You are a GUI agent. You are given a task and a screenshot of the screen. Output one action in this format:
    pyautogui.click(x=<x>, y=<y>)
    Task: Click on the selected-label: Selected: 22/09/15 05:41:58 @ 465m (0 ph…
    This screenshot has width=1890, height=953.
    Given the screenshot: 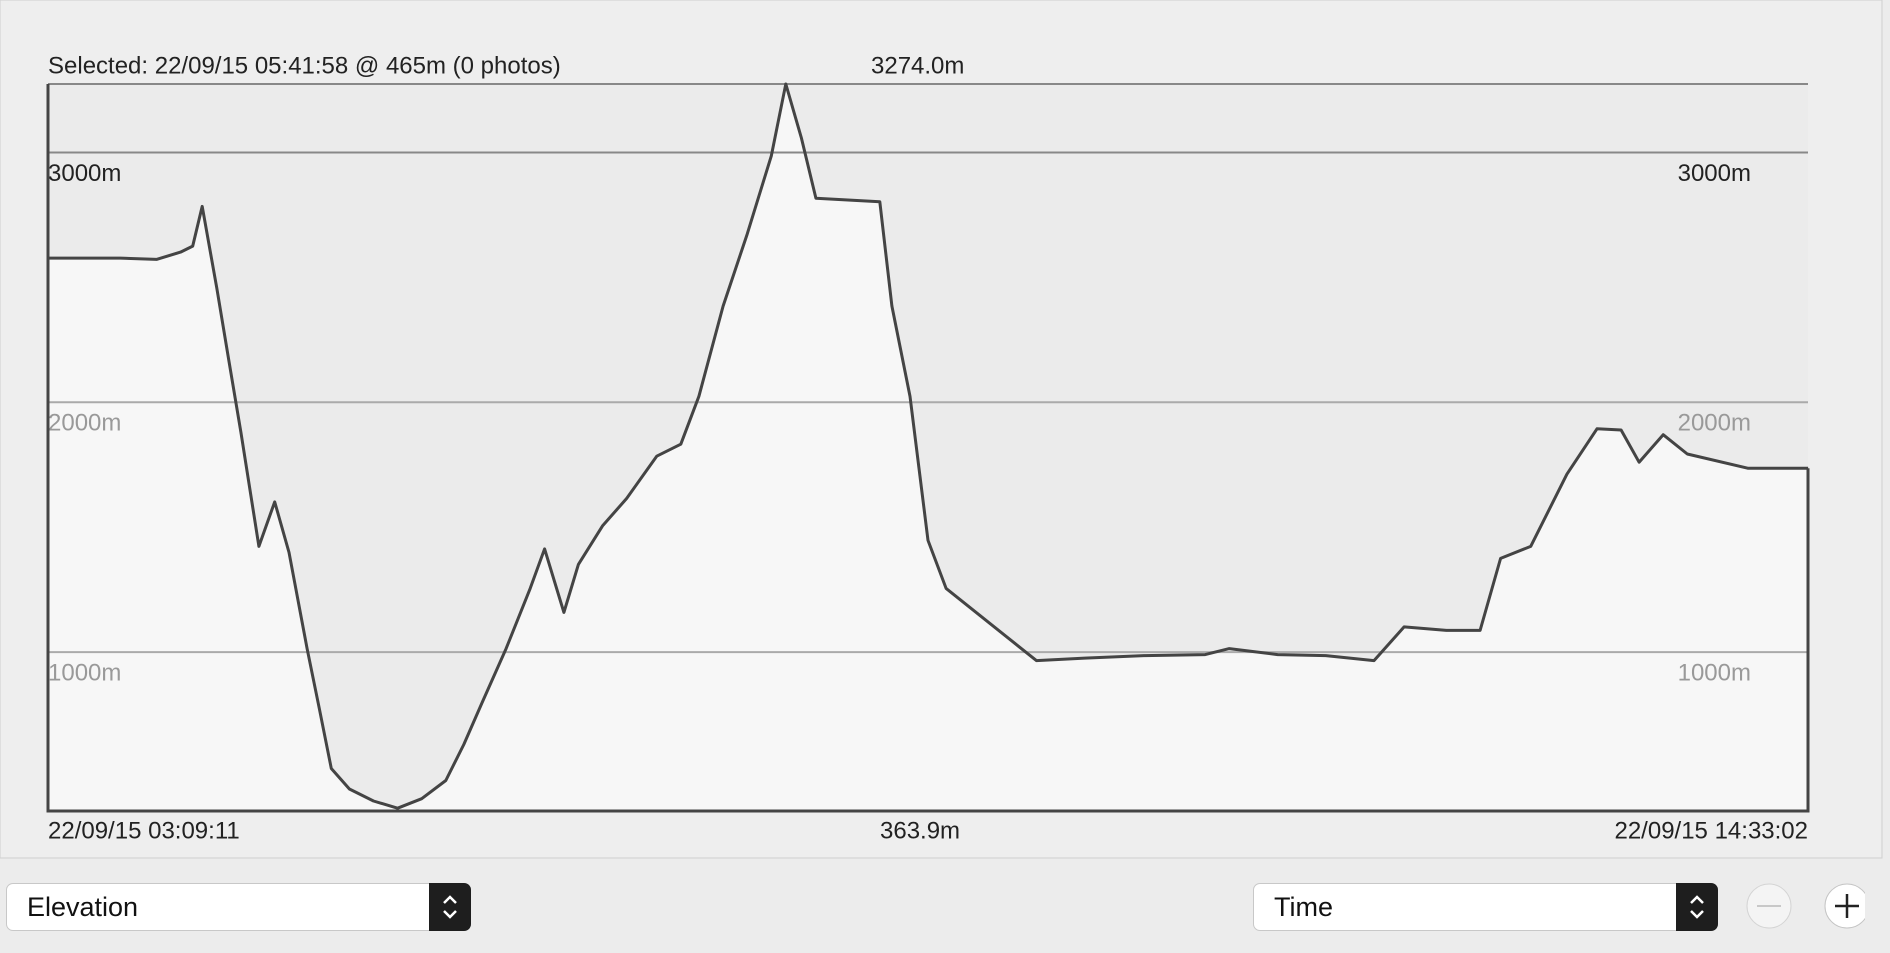 What is the action you would take?
    pyautogui.click(x=304, y=65)
    